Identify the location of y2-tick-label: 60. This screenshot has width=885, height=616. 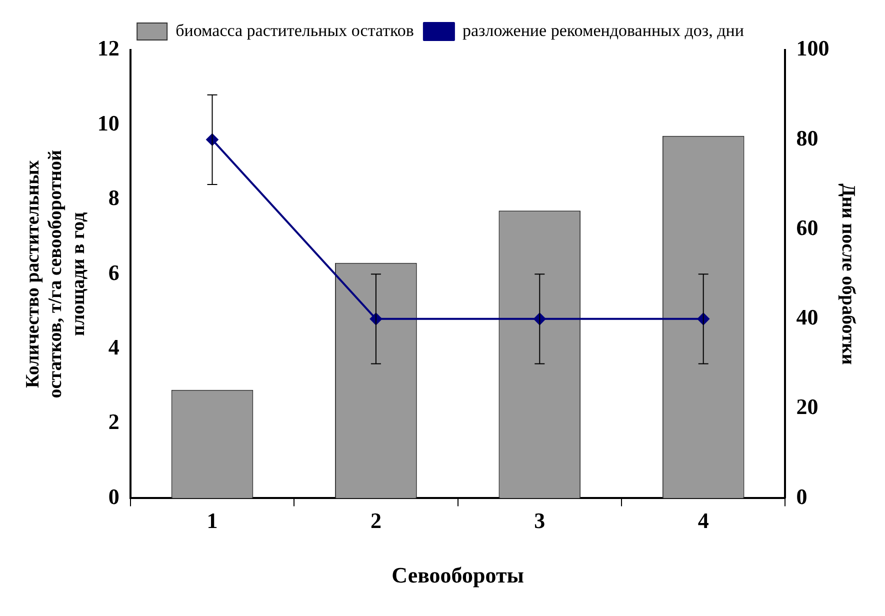
(807, 227).